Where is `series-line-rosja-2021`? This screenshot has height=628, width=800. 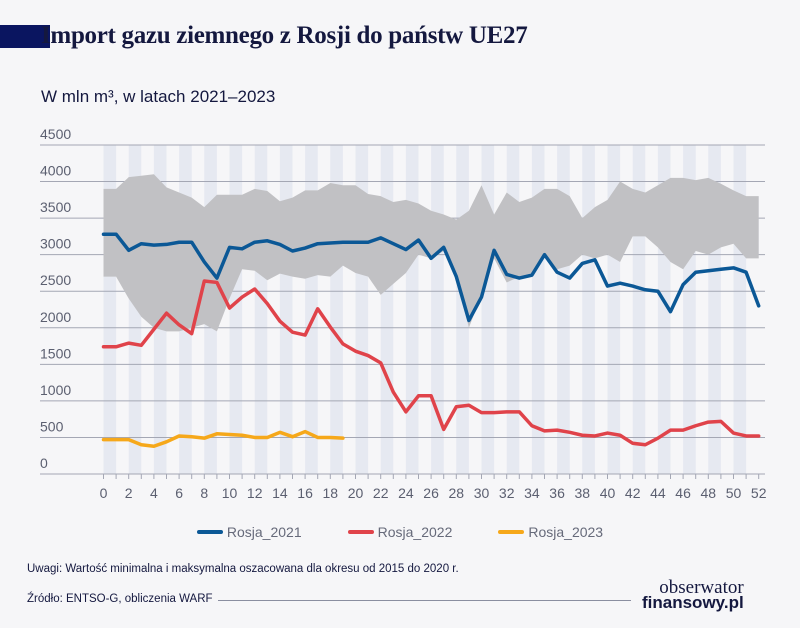
series-line-rosja-2021 is located at coordinates (431, 277).